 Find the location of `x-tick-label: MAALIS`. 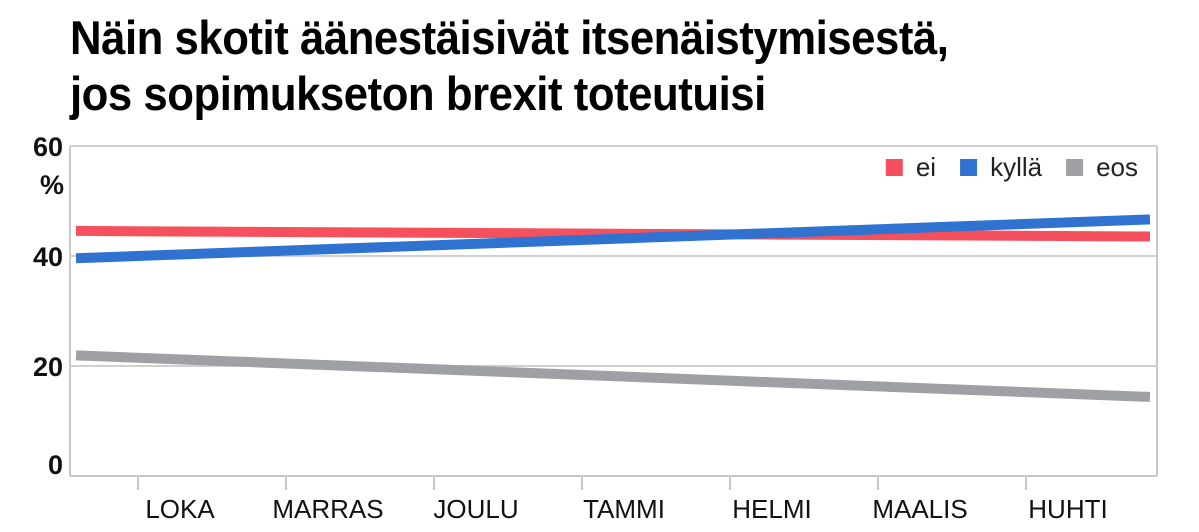

x-tick-label: MAALIS is located at coordinates (919, 509).